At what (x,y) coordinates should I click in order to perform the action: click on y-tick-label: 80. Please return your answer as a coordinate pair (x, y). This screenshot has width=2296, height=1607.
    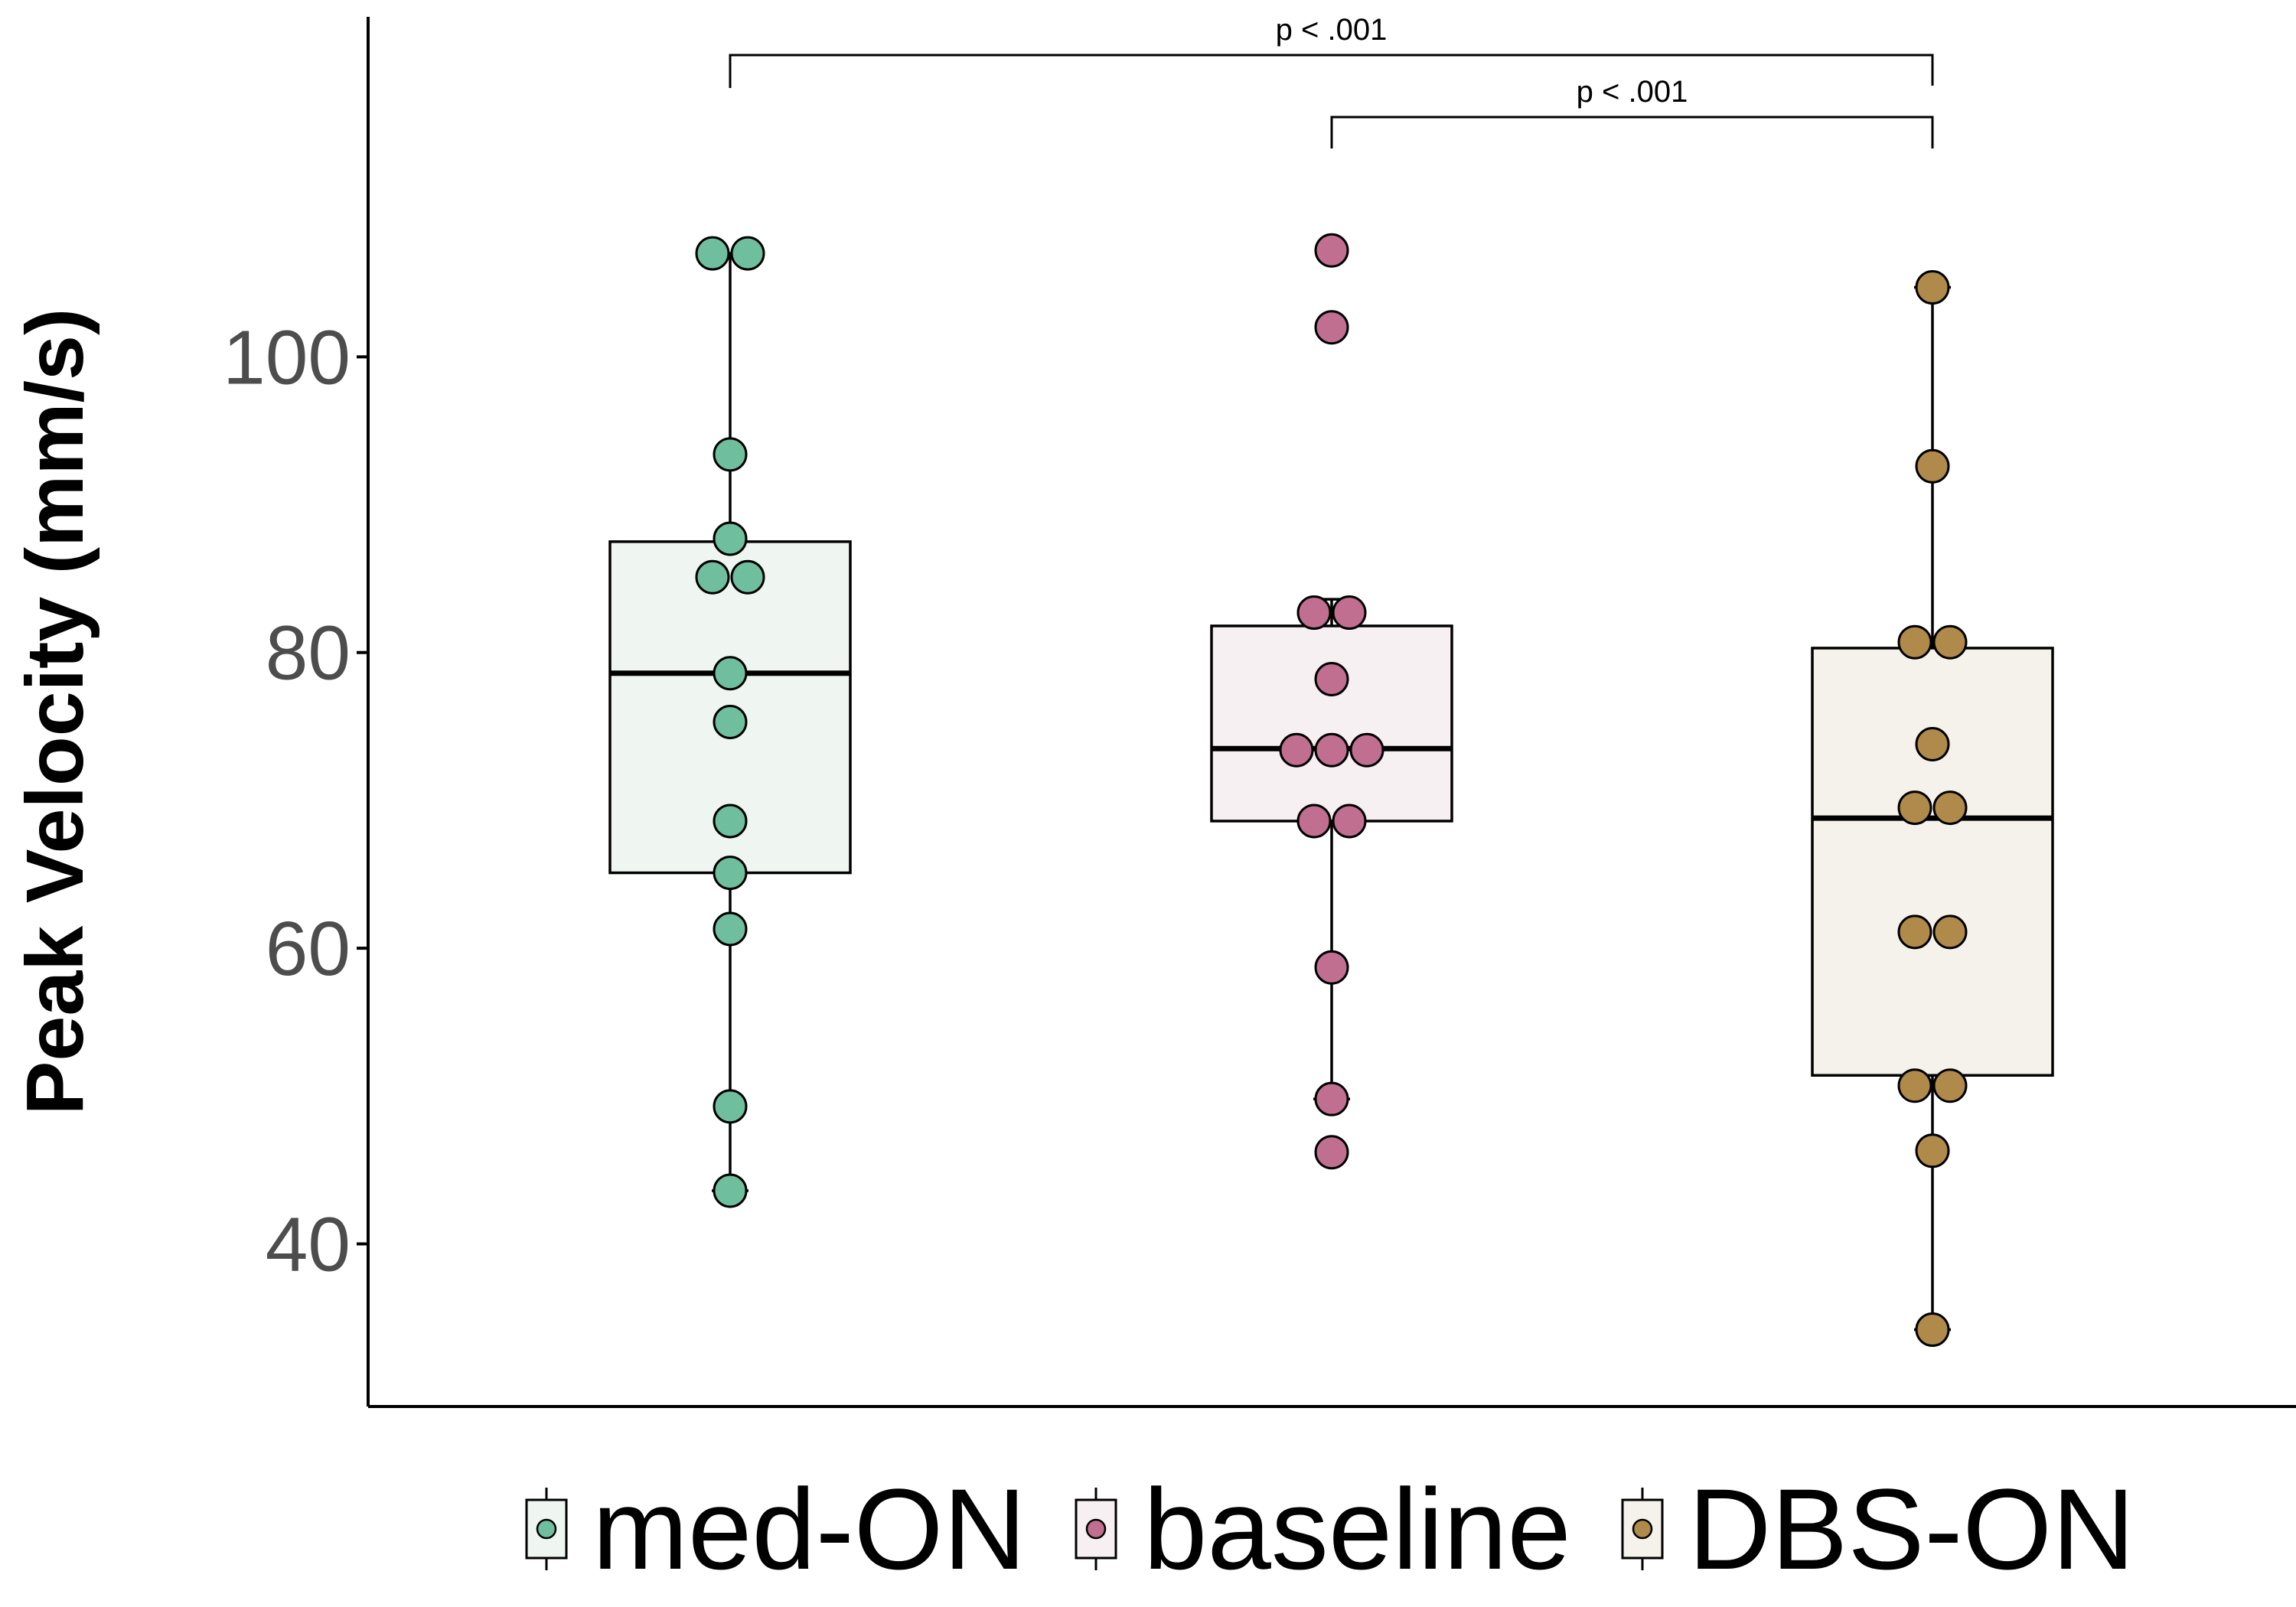
    Looking at the image, I should click on (308, 653).